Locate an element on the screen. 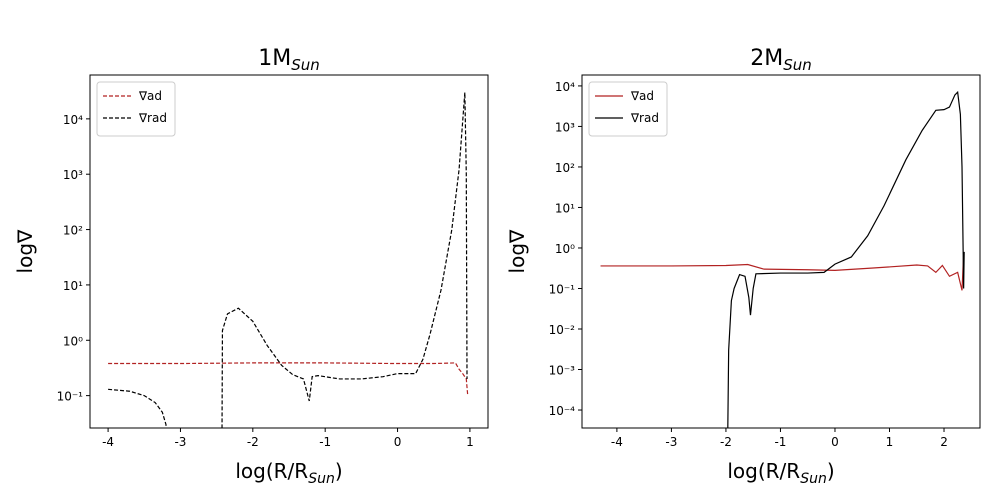 This screenshot has width=1000, height=500. chart-title: 1MSun is located at coordinates (289, 60).